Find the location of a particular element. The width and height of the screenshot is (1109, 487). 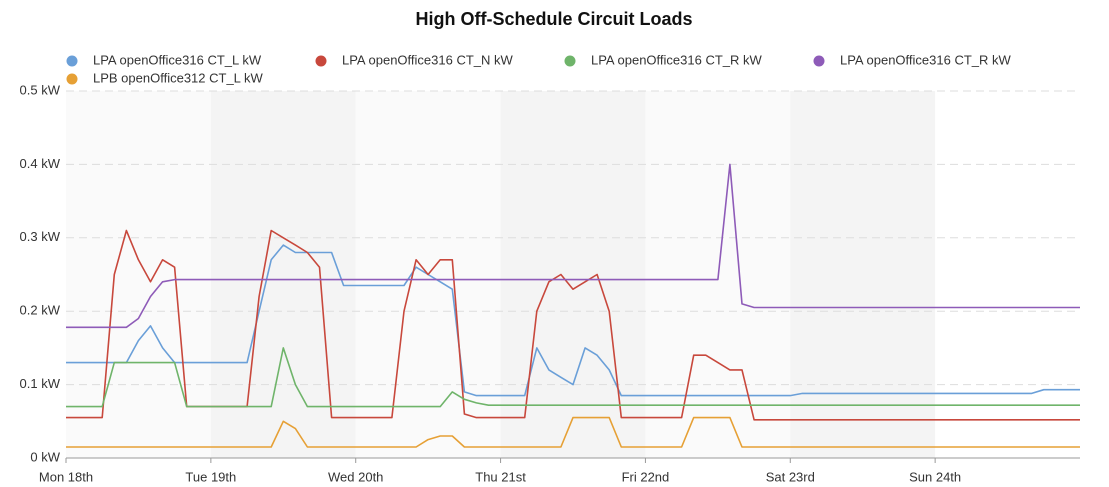

legend-label: LPA openOffice316 CT_L kW is located at coordinates (177, 59).